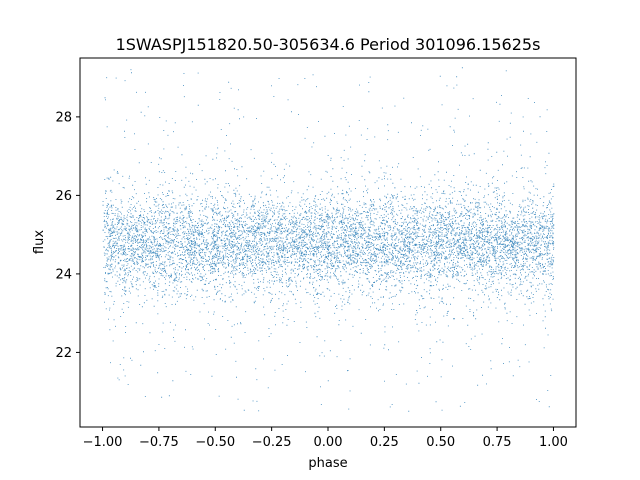  What do you see at coordinates (39, 242) in the screenshot?
I see `y-axis-label: flux` at bounding box center [39, 242].